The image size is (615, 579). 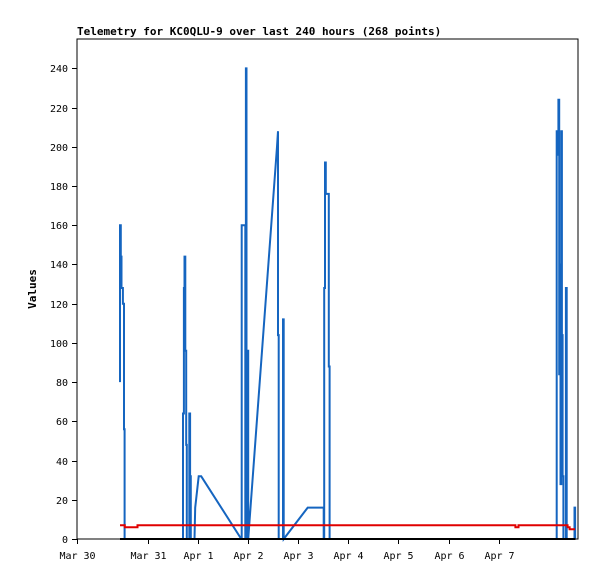 What do you see at coordinates (398, 556) in the screenshot?
I see `x-tick-label: Apr 5` at bounding box center [398, 556].